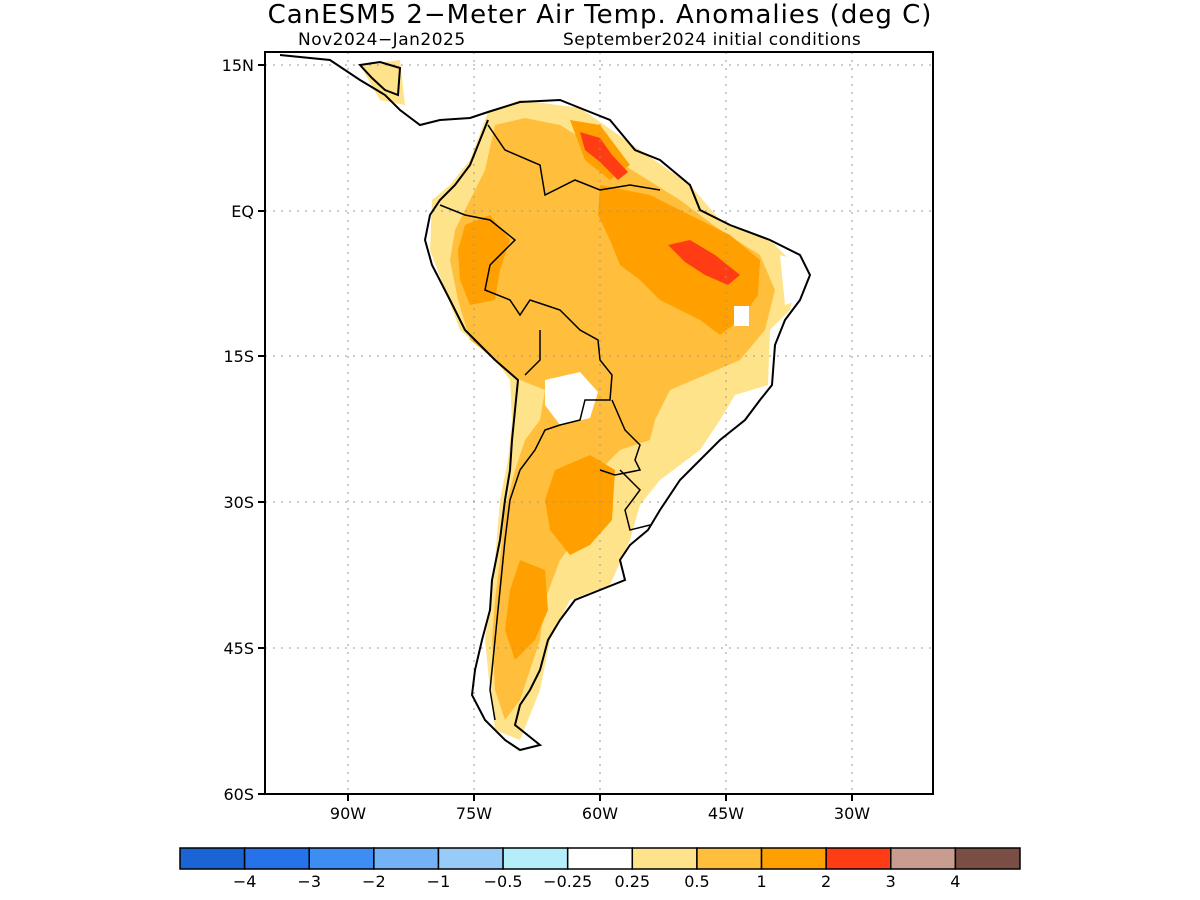  Describe the element at coordinates (238, 502) in the screenshot. I see `lat-label: 30S` at that location.